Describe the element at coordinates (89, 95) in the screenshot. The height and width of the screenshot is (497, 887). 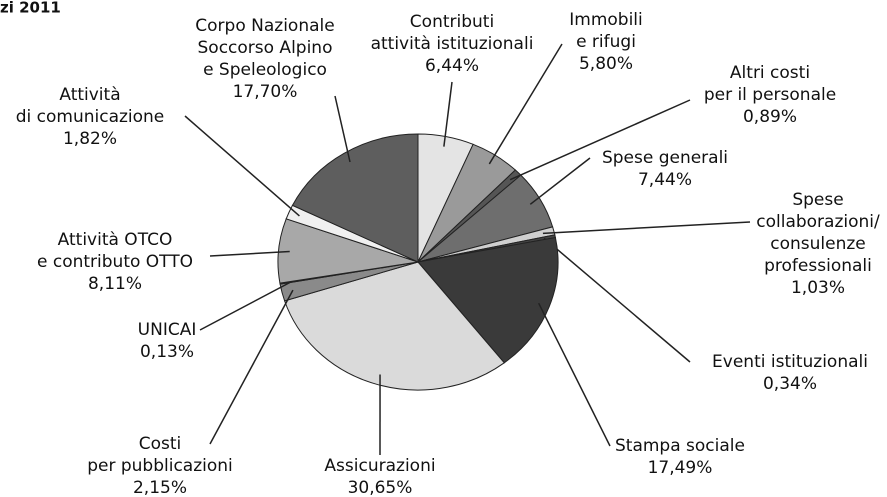
I see `slice-label: Attività` at that location.